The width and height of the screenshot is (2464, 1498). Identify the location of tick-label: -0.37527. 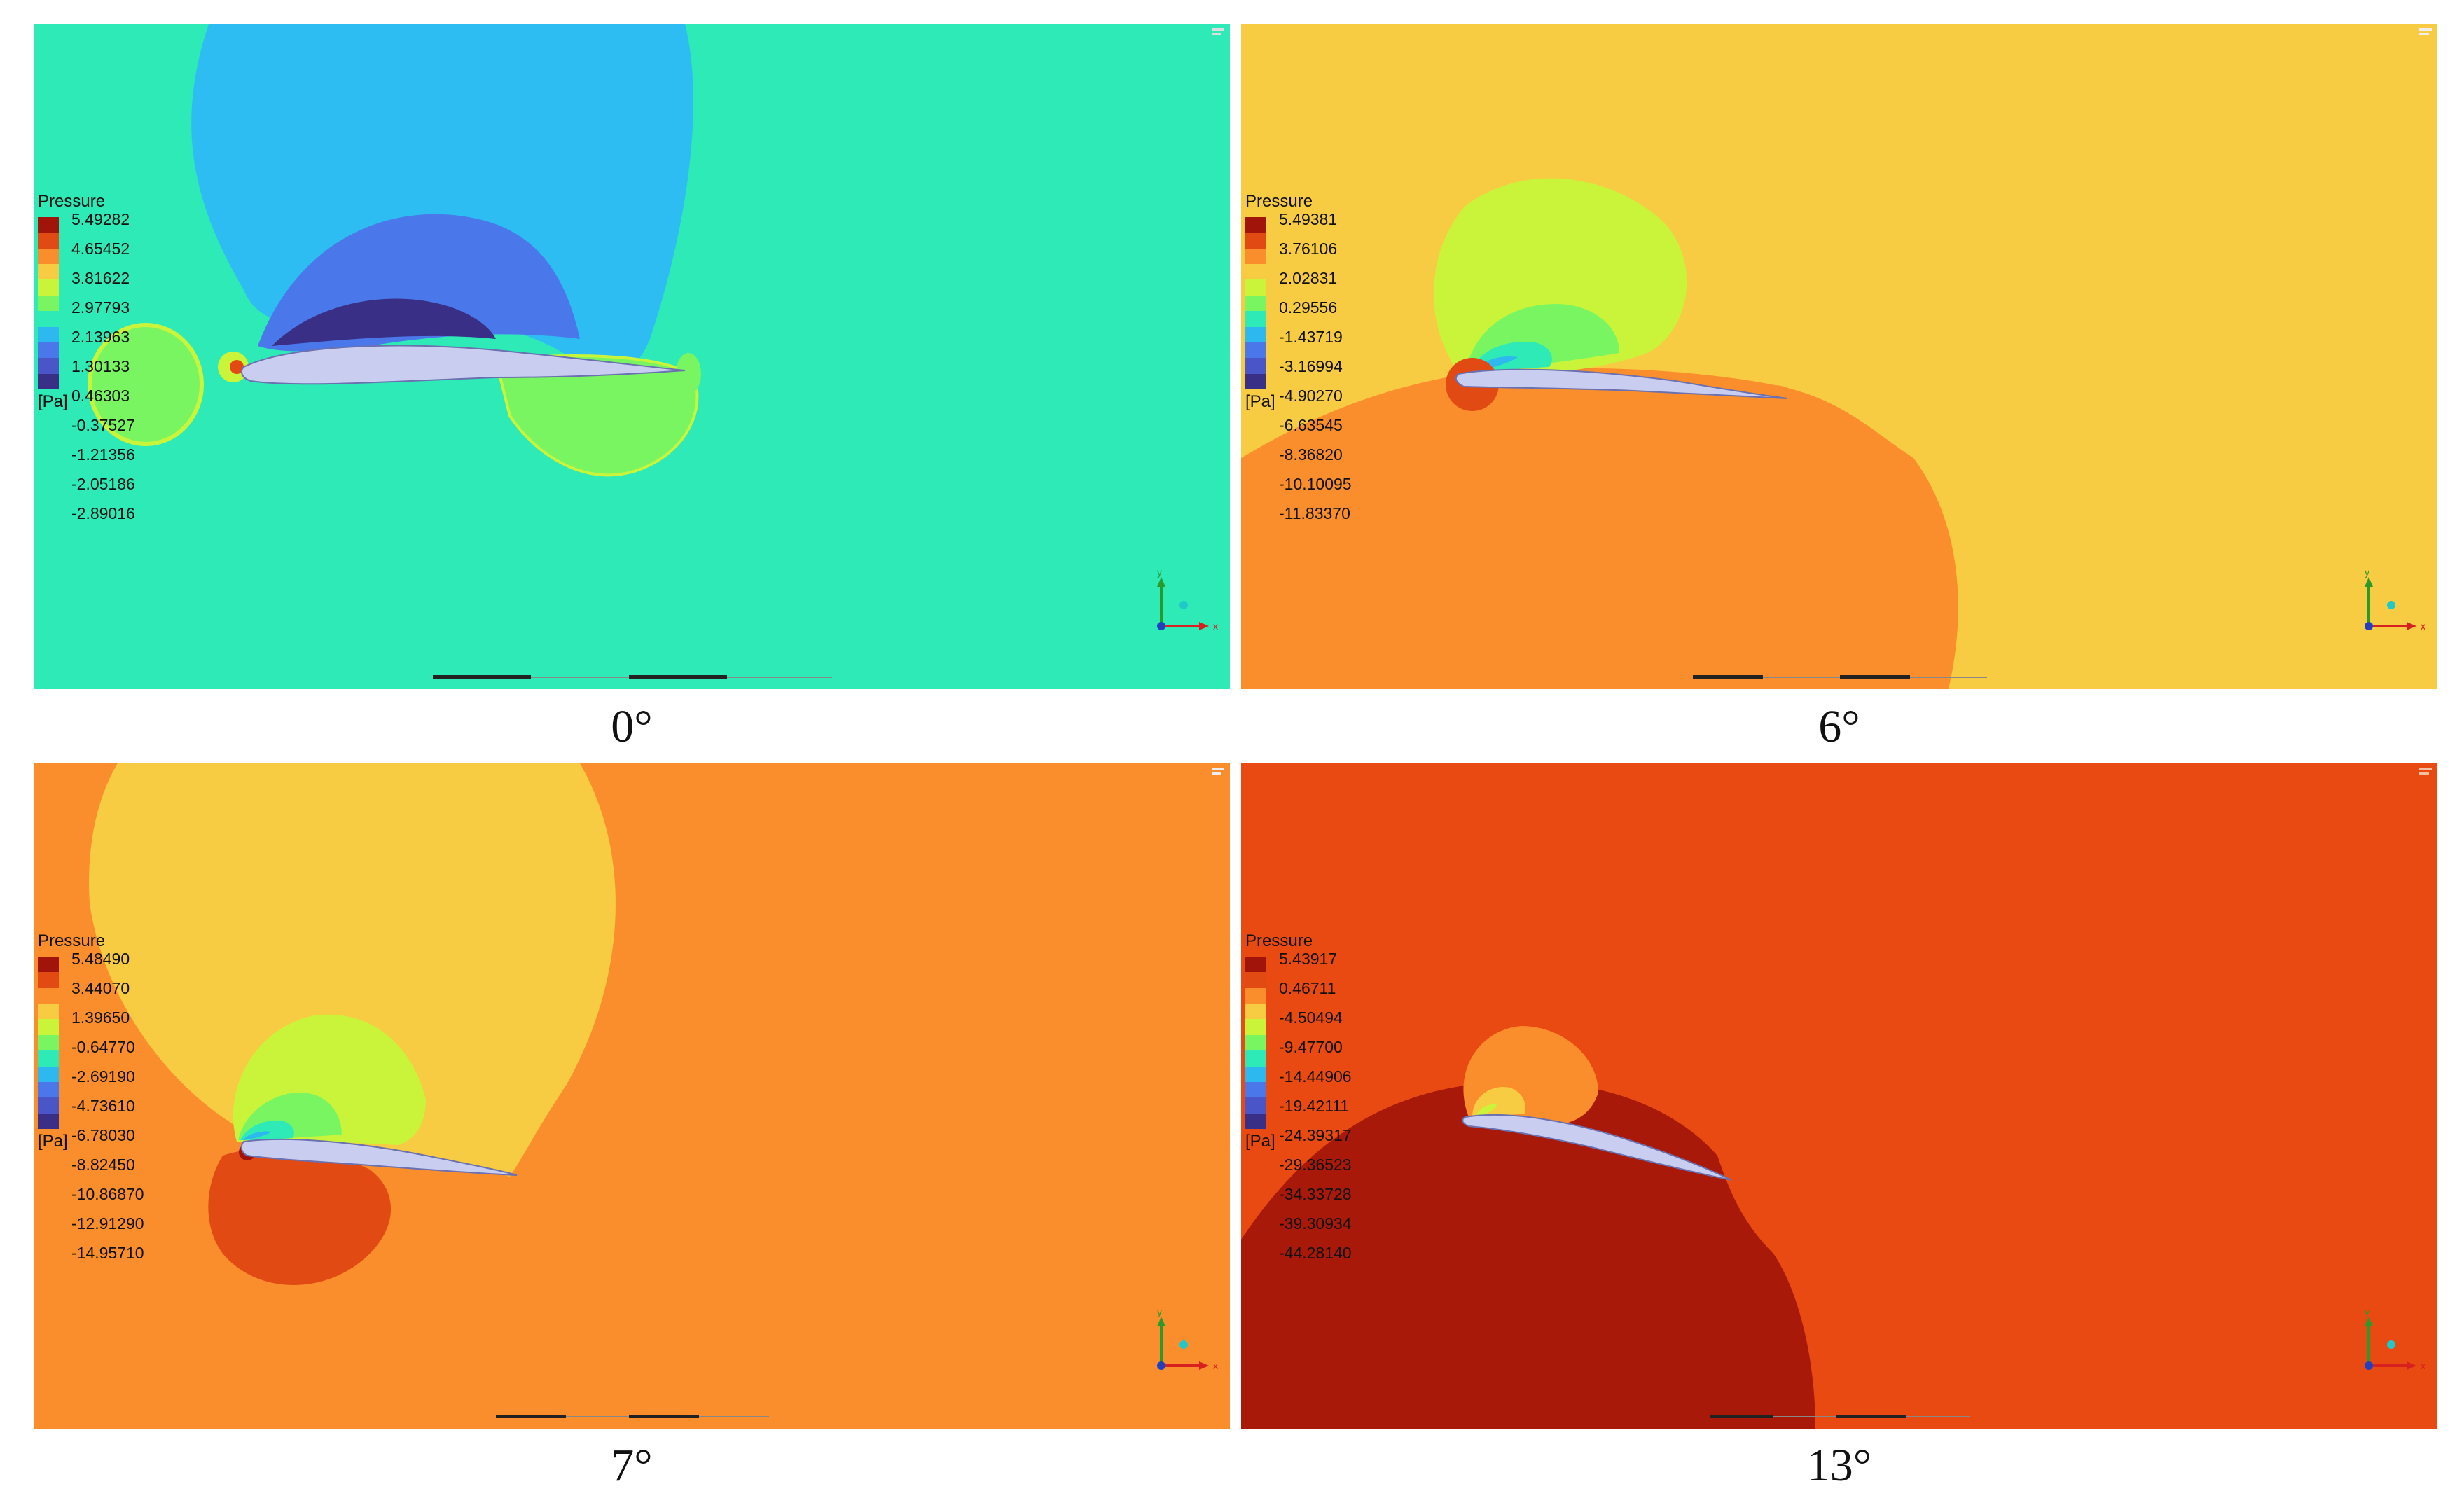
(103, 425).